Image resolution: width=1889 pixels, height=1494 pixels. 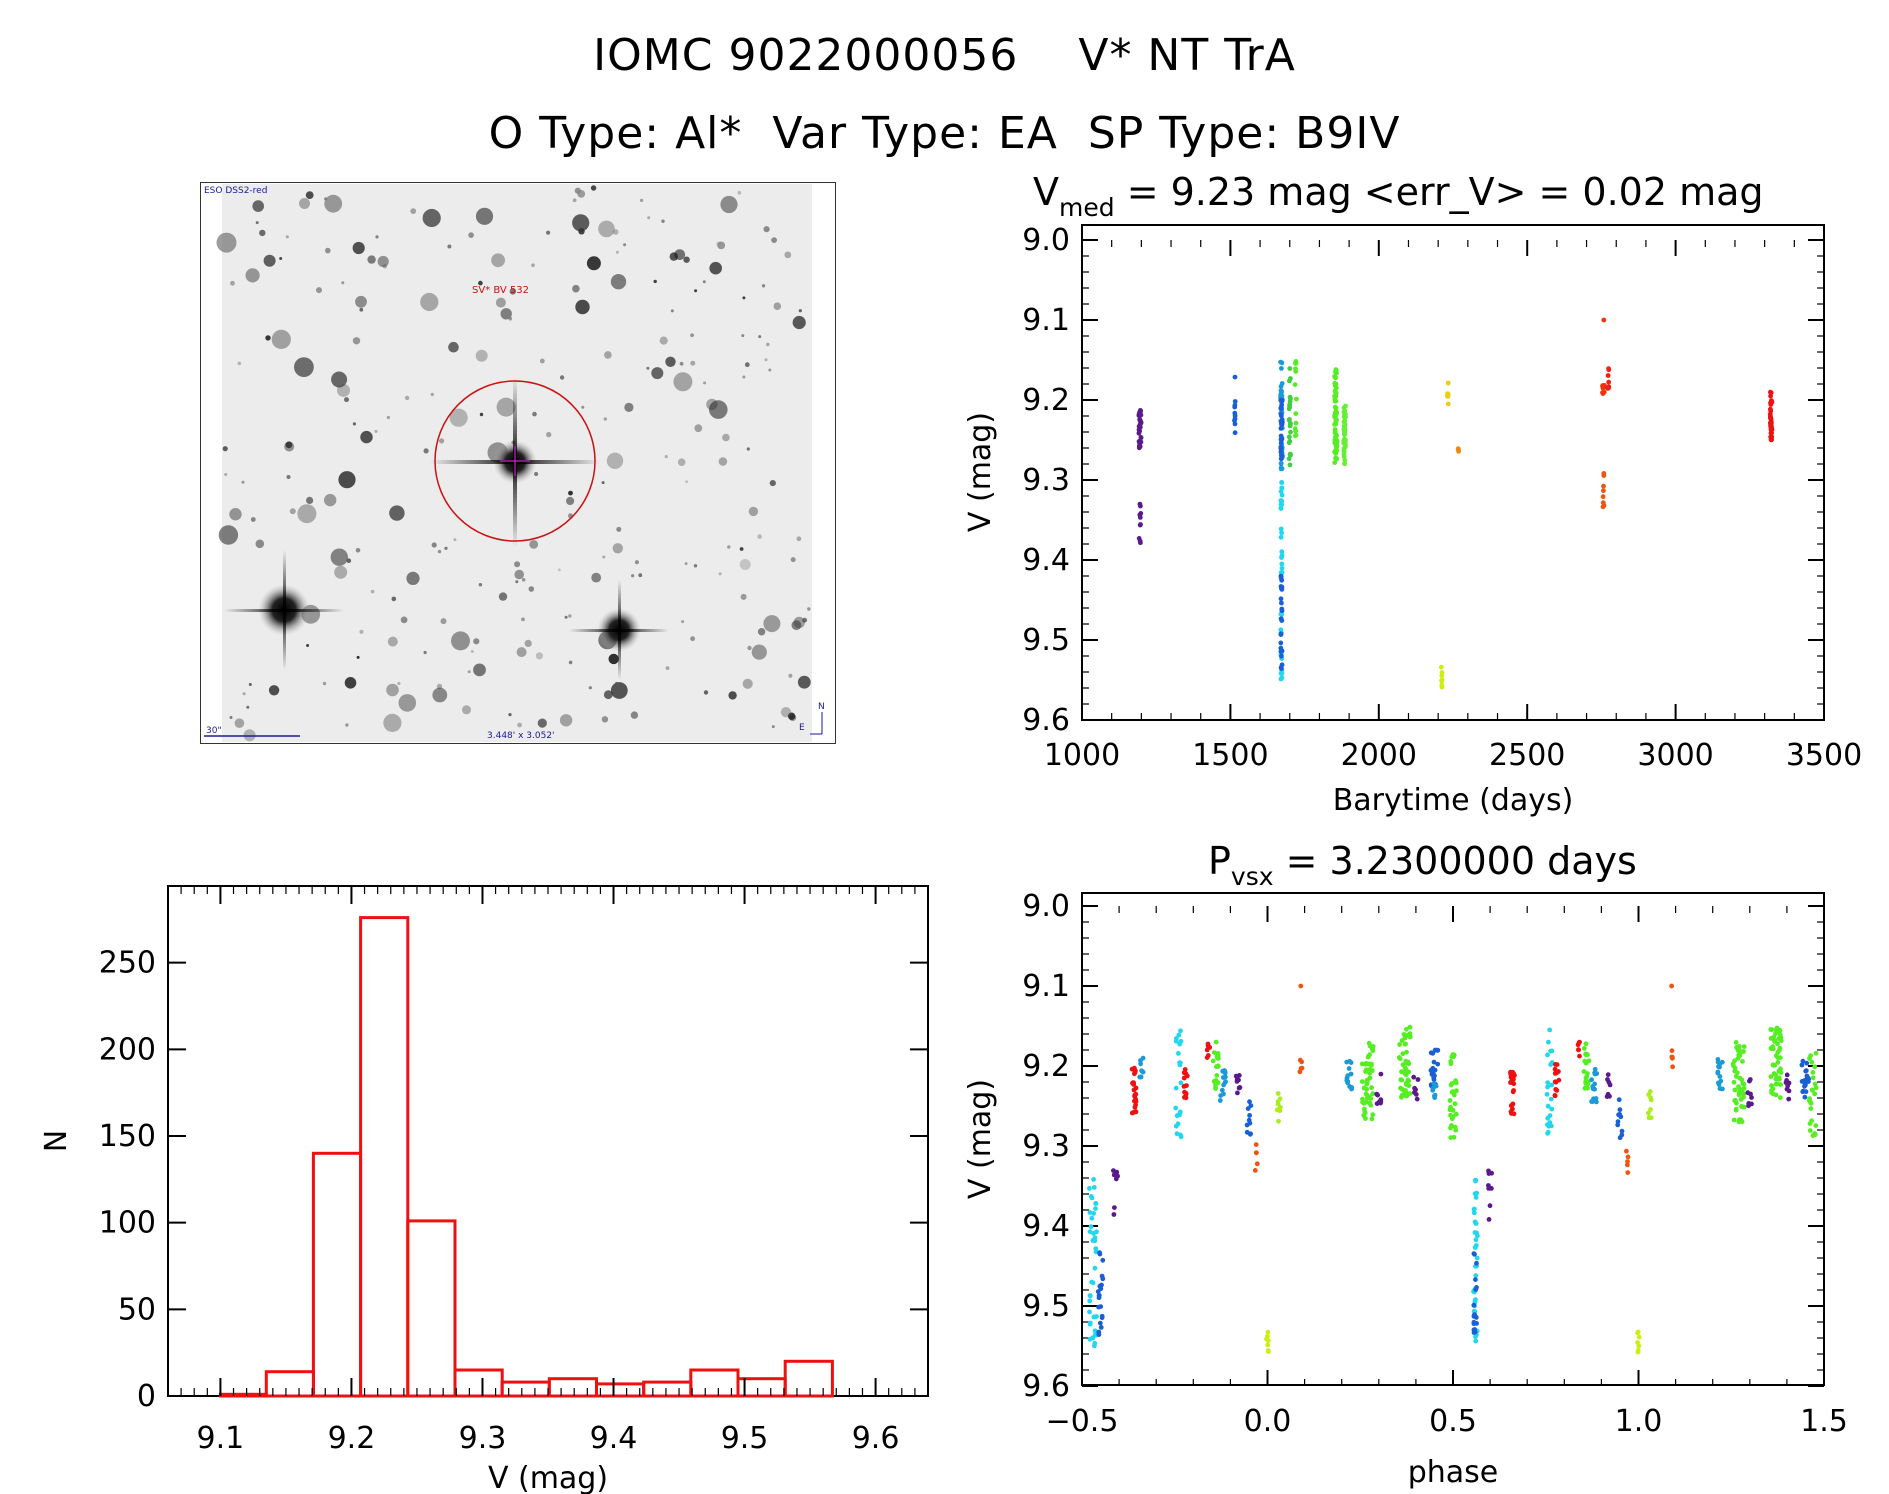 I want to click on target-circle, so click(x=515, y=461).